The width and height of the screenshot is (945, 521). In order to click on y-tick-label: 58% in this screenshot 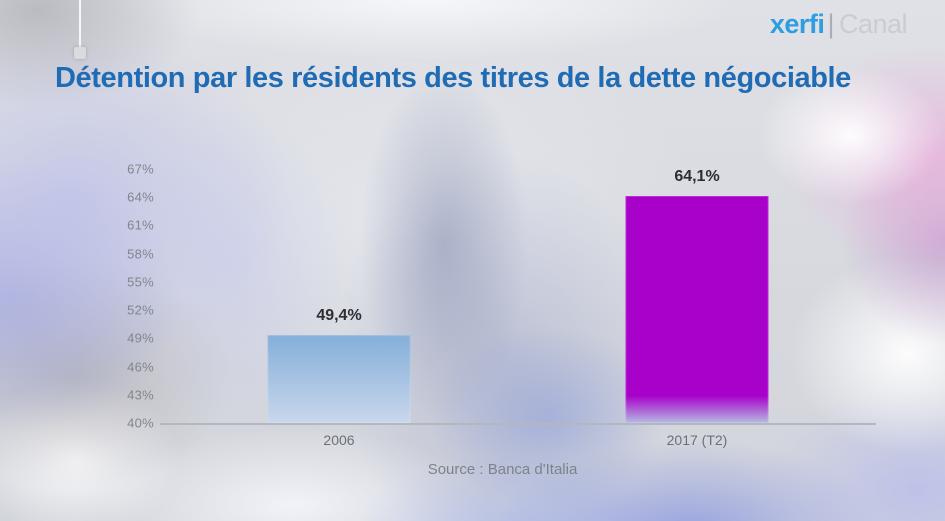, I will do `click(140, 254)`.